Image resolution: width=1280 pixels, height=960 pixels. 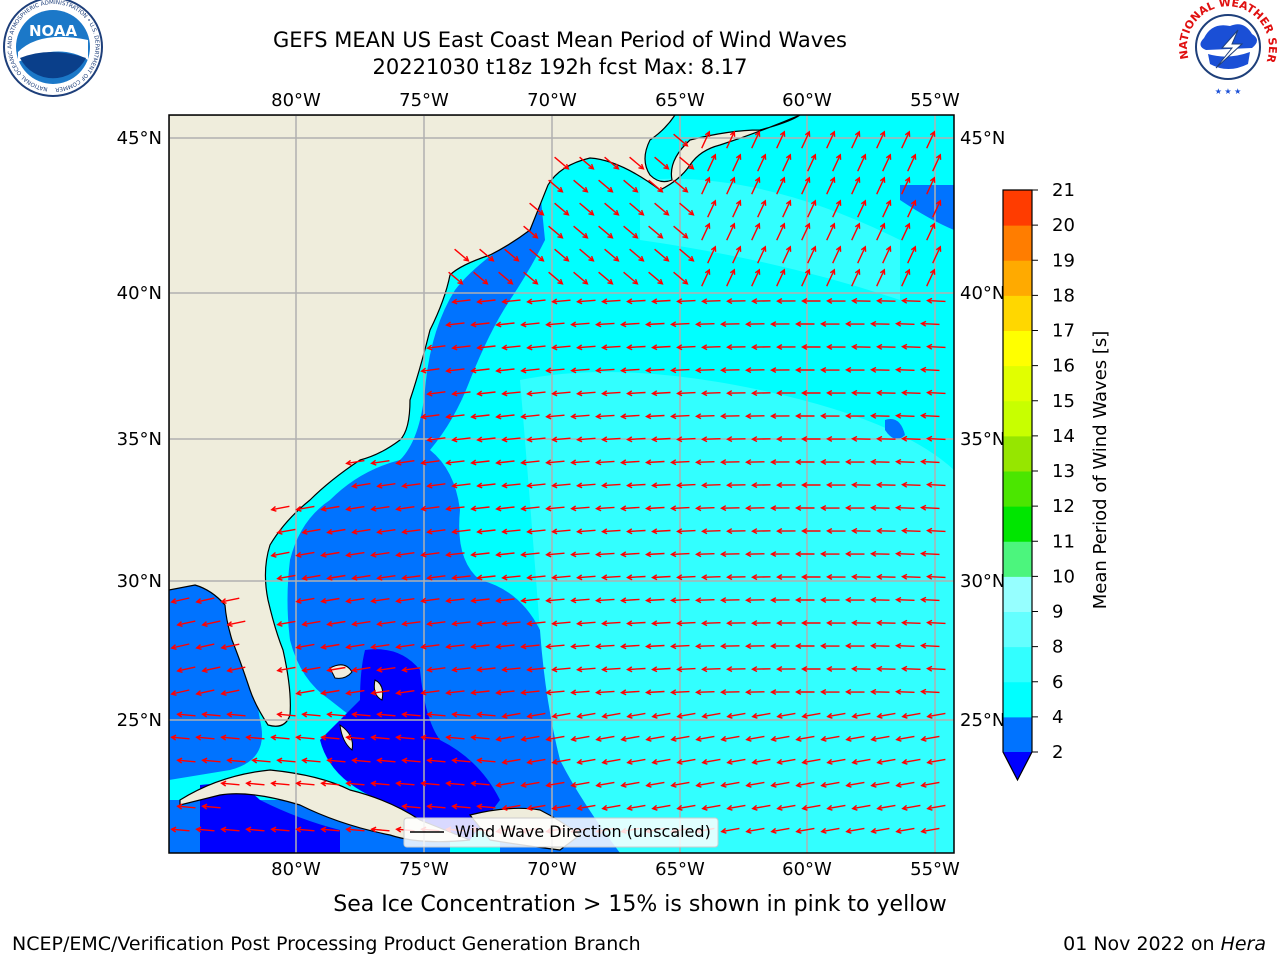 What do you see at coordinates (1063, 541) in the screenshot?
I see `colorbar-tick-label: 11` at bounding box center [1063, 541].